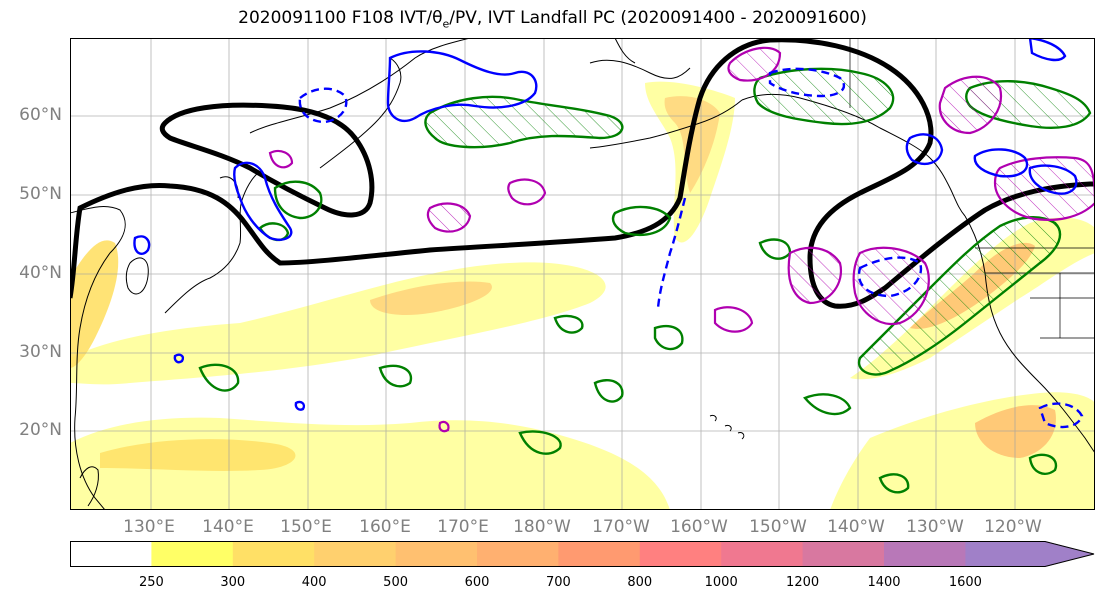  I want to click on pv-contour-far-east, so click(1053, 179).